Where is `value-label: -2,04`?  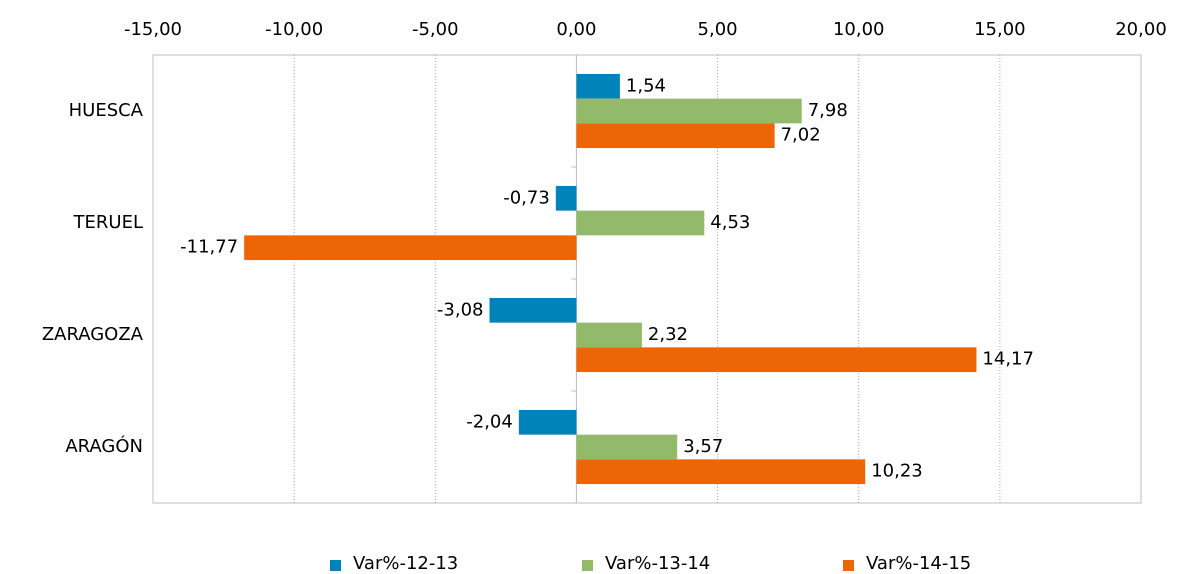 value-label: -2,04 is located at coordinates (489, 421).